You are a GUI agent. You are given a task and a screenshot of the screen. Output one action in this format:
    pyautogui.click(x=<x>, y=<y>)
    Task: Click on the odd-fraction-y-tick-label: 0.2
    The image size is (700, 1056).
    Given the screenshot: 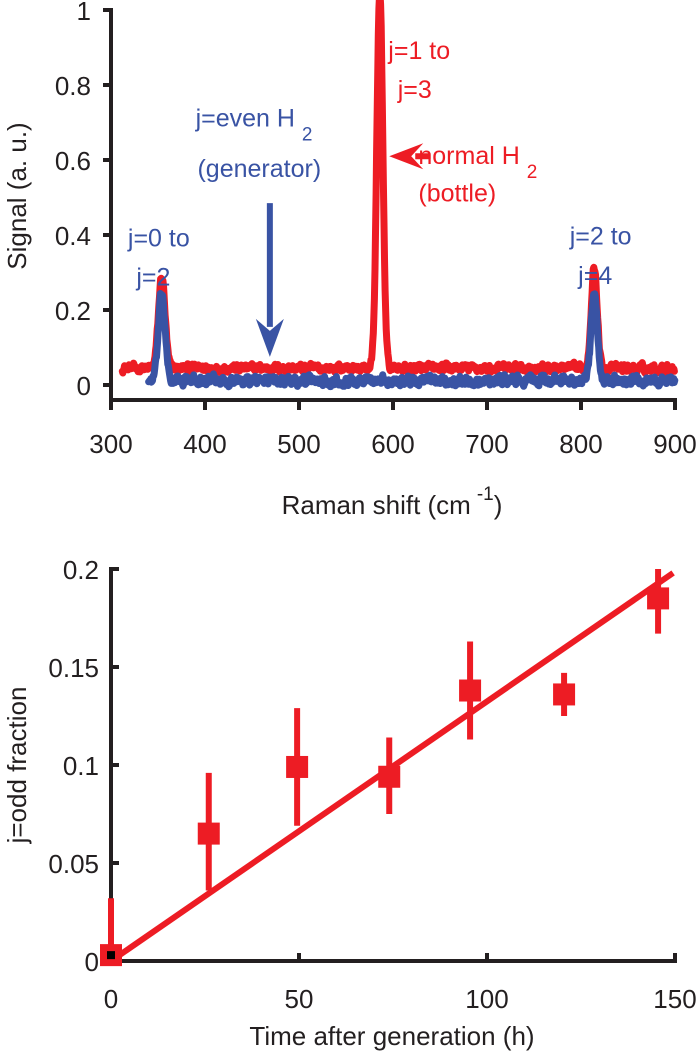 What is the action you would take?
    pyautogui.click(x=81, y=570)
    